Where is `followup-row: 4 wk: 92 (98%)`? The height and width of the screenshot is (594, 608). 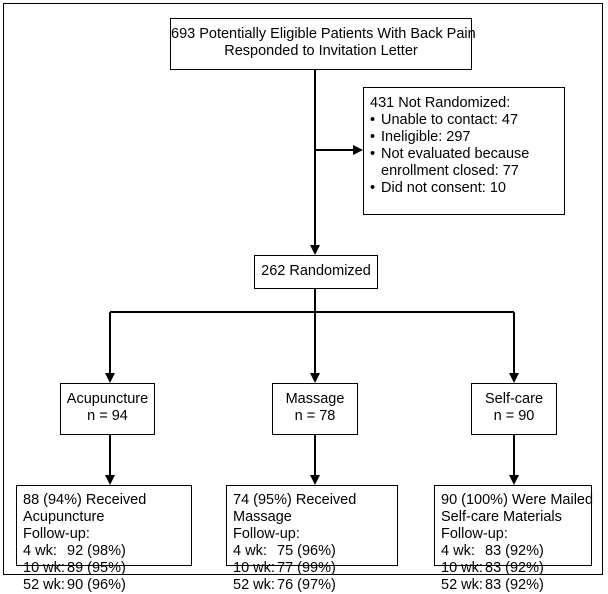 followup-row: 4 wk: 92 (98%) is located at coordinates (74, 551).